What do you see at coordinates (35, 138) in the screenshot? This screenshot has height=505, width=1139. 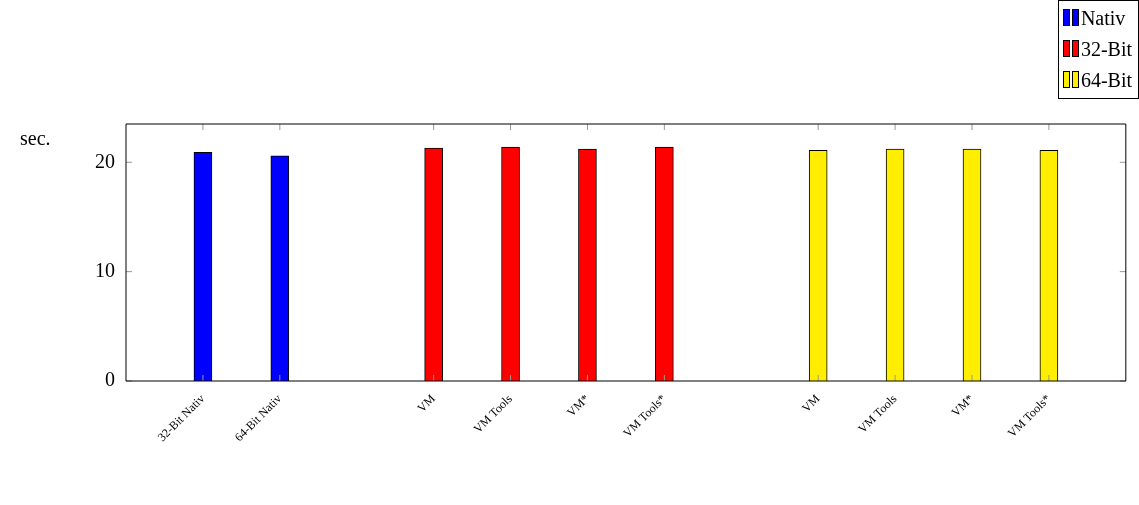 I see `y-axis-title: sec.` at bounding box center [35, 138].